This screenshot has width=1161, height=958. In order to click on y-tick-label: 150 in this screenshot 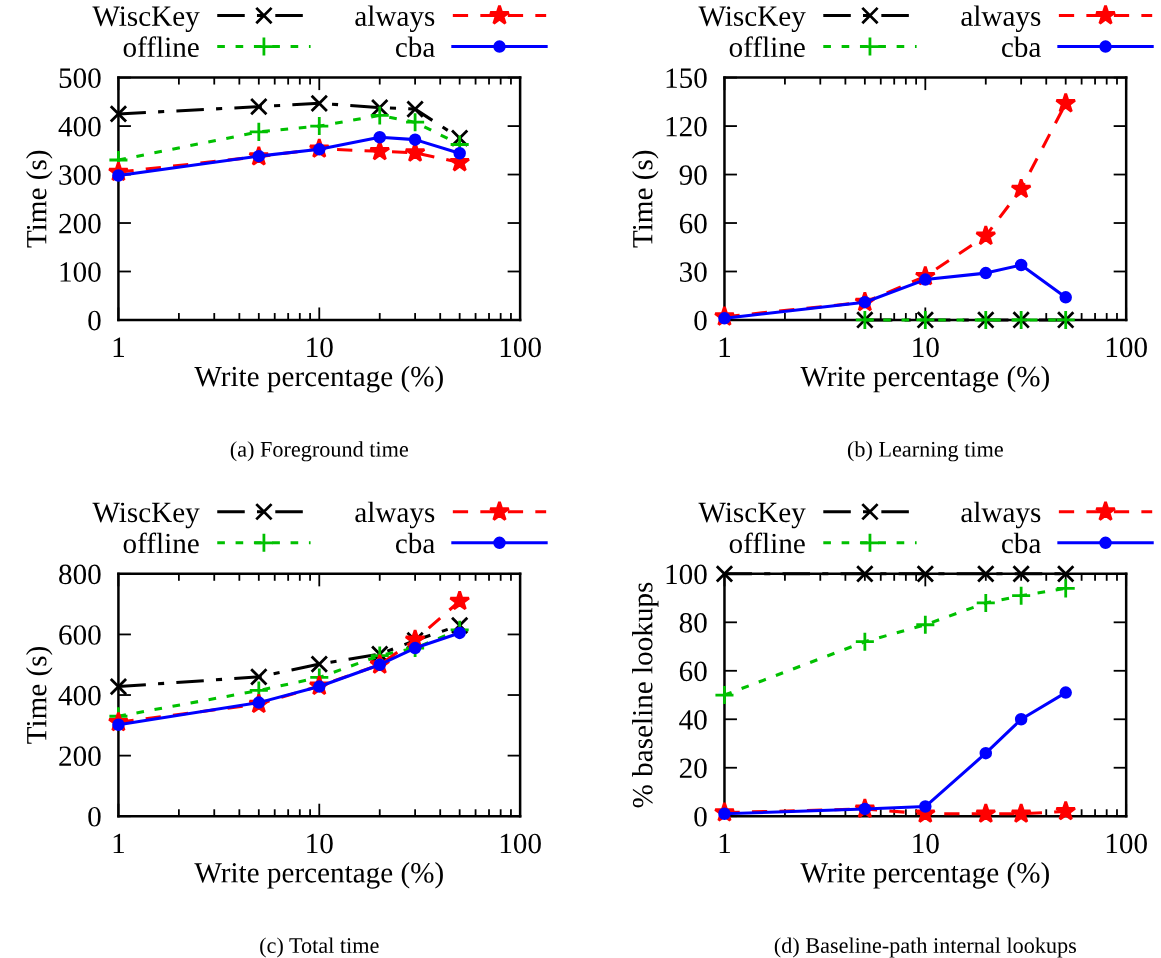, I will do `click(686, 78)`.